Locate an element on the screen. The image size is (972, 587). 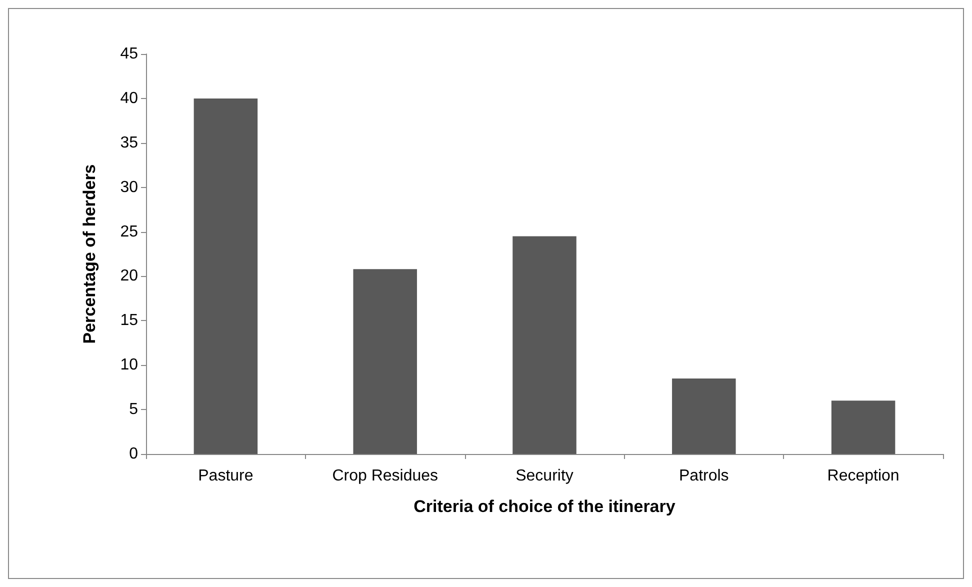
y-tick-label: 35 is located at coordinates (129, 143).